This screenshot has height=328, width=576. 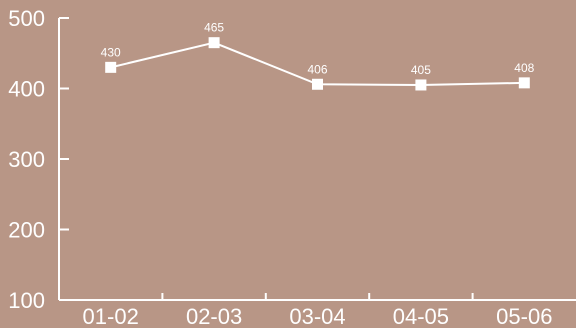 What do you see at coordinates (26, 300) in the screenshot?
I see `y-tick-label: 100` at bounding box center [26, 300].